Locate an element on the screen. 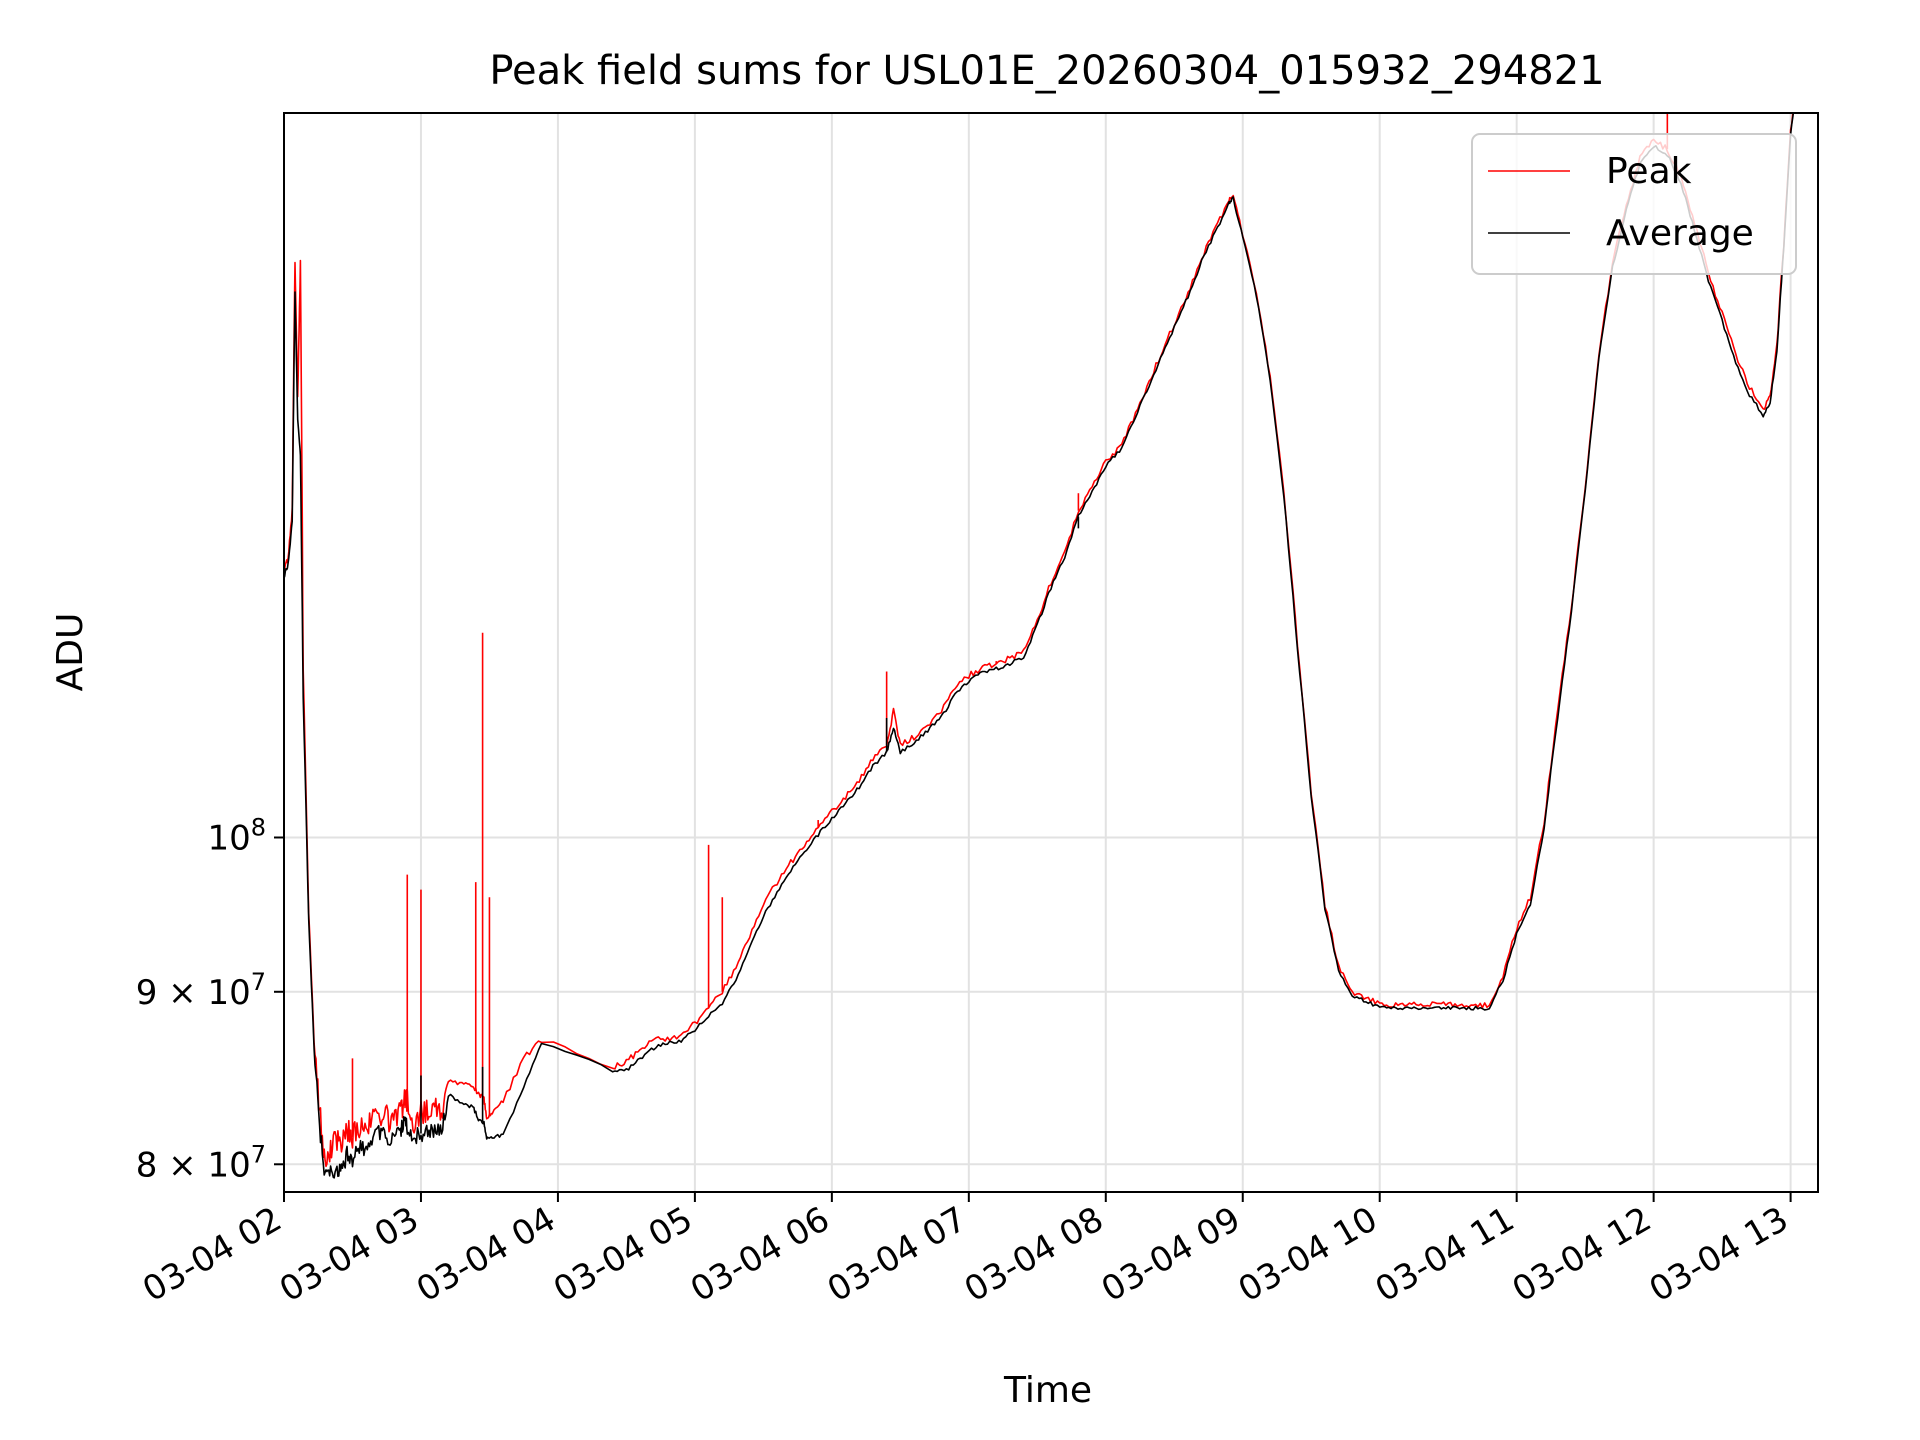  legend-box is located at coordinates (1634, 204).